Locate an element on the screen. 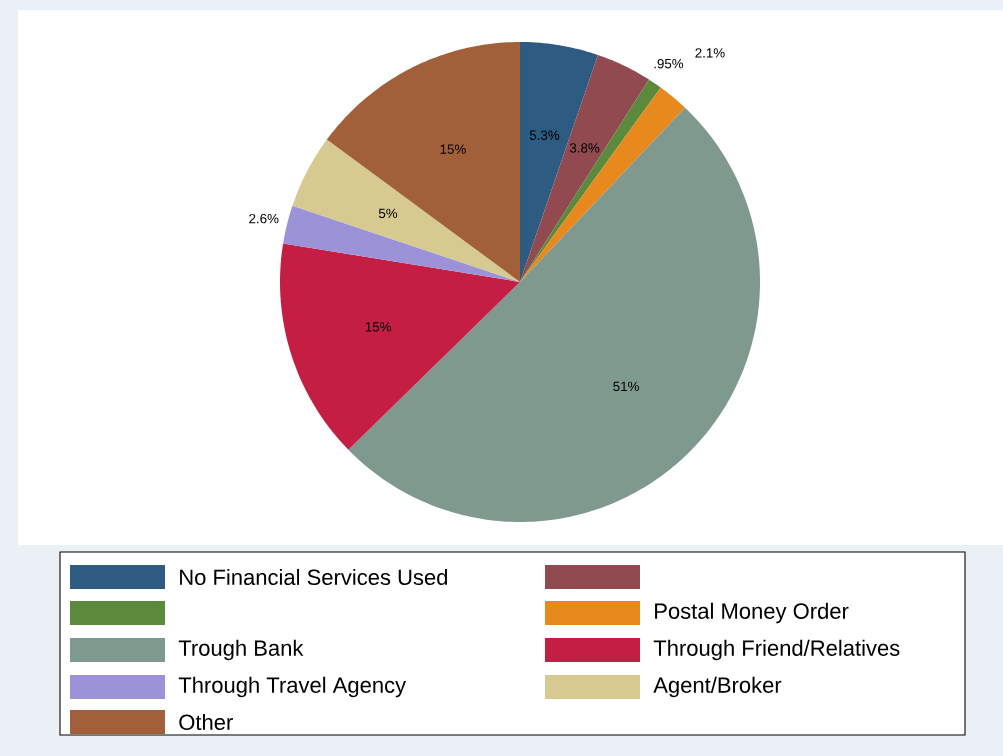  legend-label: Postal Money Order is located at coordinates (752, 613).